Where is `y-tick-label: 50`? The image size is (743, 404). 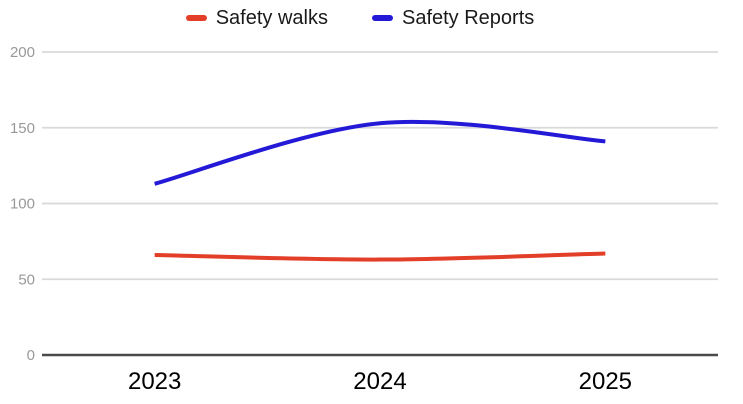
y-tick-label: 50 is located at coordinates (26, 279).